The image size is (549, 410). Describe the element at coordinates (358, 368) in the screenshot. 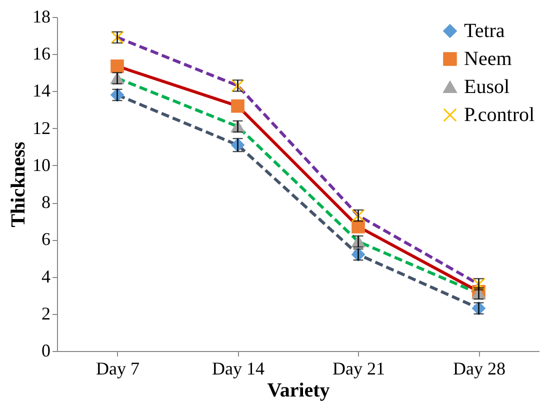

I see `x-tick-label: Day 21` at that location.